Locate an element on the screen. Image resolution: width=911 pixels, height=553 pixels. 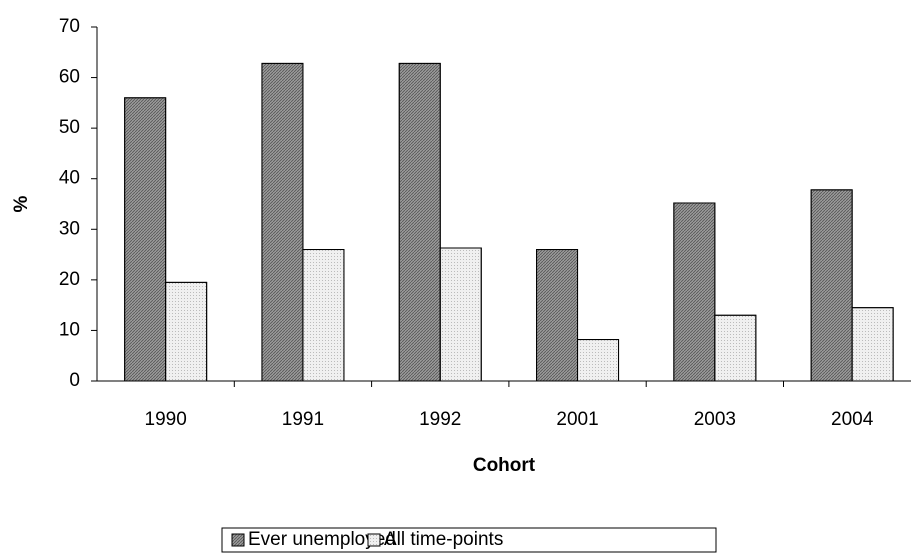
y-tick-label: 70 is located at coordinates (69, 26).